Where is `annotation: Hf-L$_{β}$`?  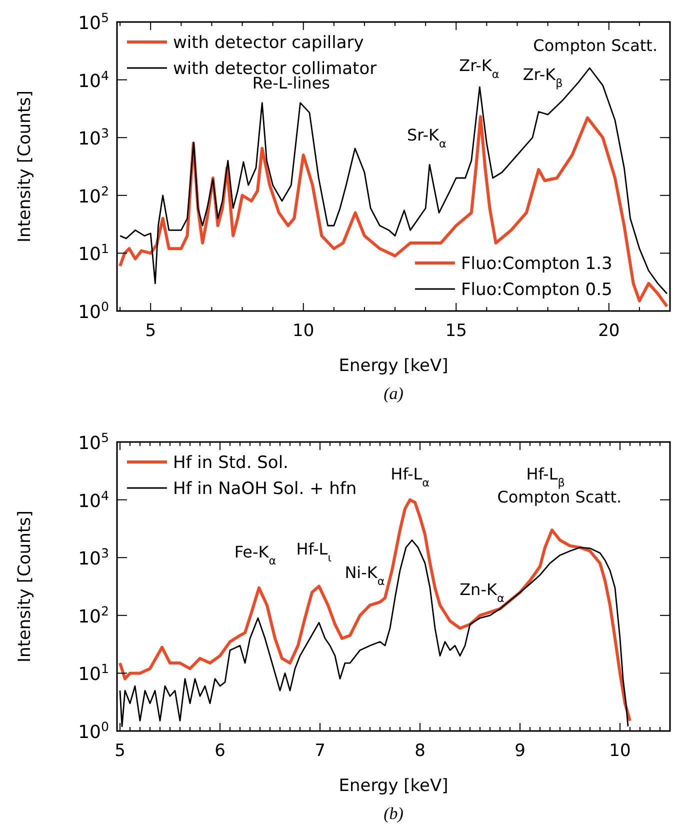 annotation: Hf-L$_{β}$ is located at coordinates (545, 477).